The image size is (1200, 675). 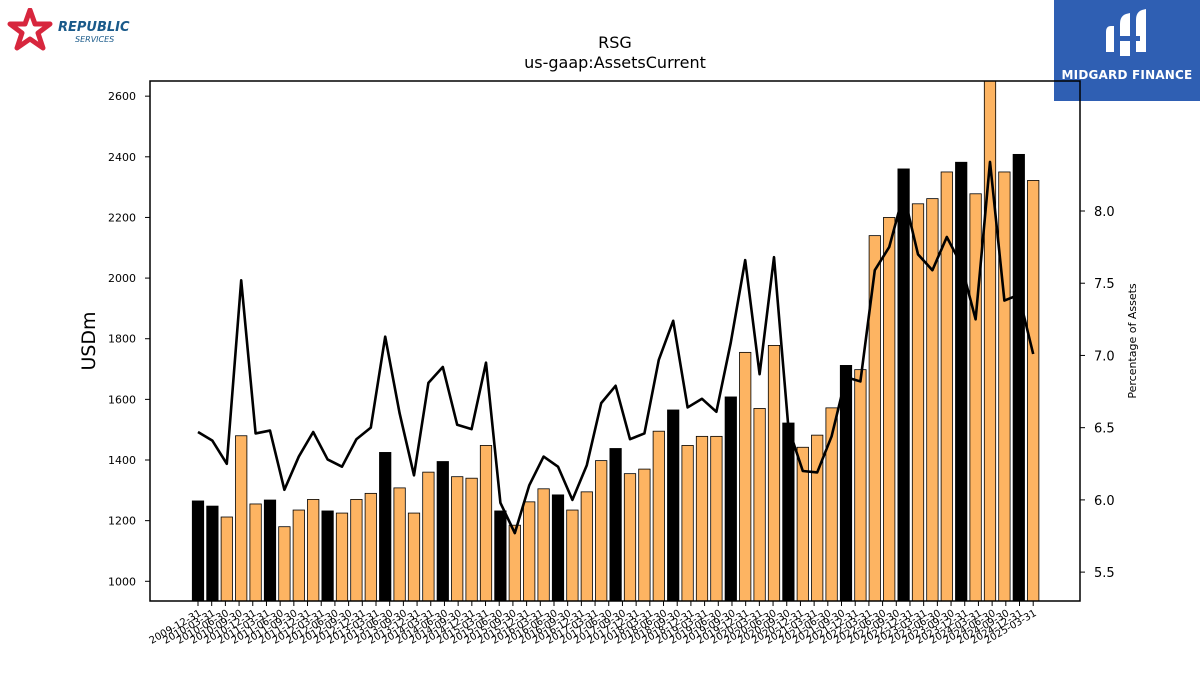 I want to click on y-axis: 1000 1200 1400 1600 1800 2000 2200 2400 2600, so click(x=129, y=339).